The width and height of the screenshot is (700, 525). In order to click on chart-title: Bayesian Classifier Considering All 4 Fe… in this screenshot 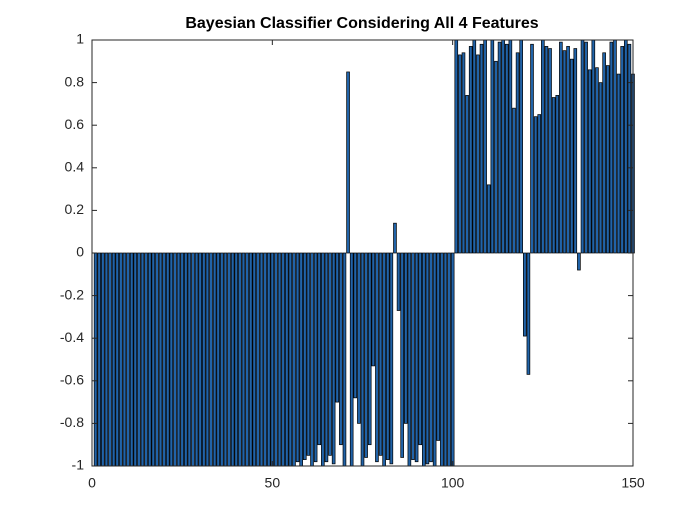, I will do `click(361, 23)`.